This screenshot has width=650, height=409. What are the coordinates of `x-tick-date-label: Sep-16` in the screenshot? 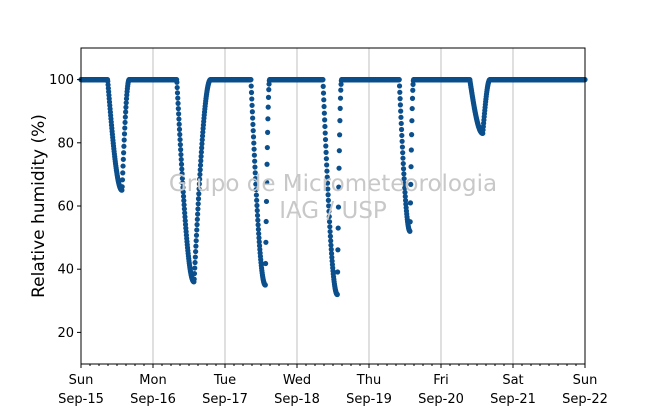 It's located at (153, 399).